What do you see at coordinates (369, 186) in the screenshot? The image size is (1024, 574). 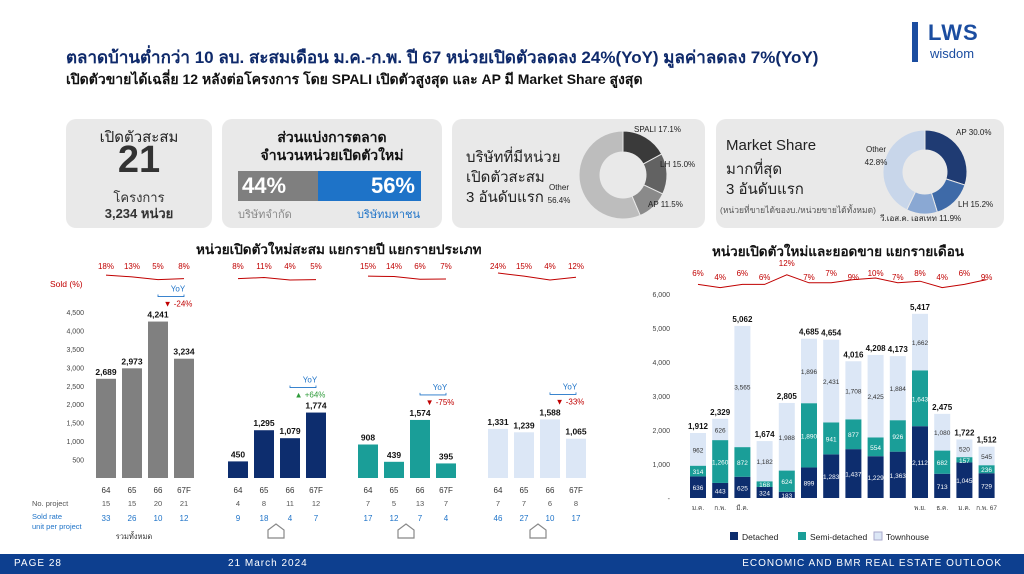 I see `public-share-bar: 56%` at bounding box center [369, 186].